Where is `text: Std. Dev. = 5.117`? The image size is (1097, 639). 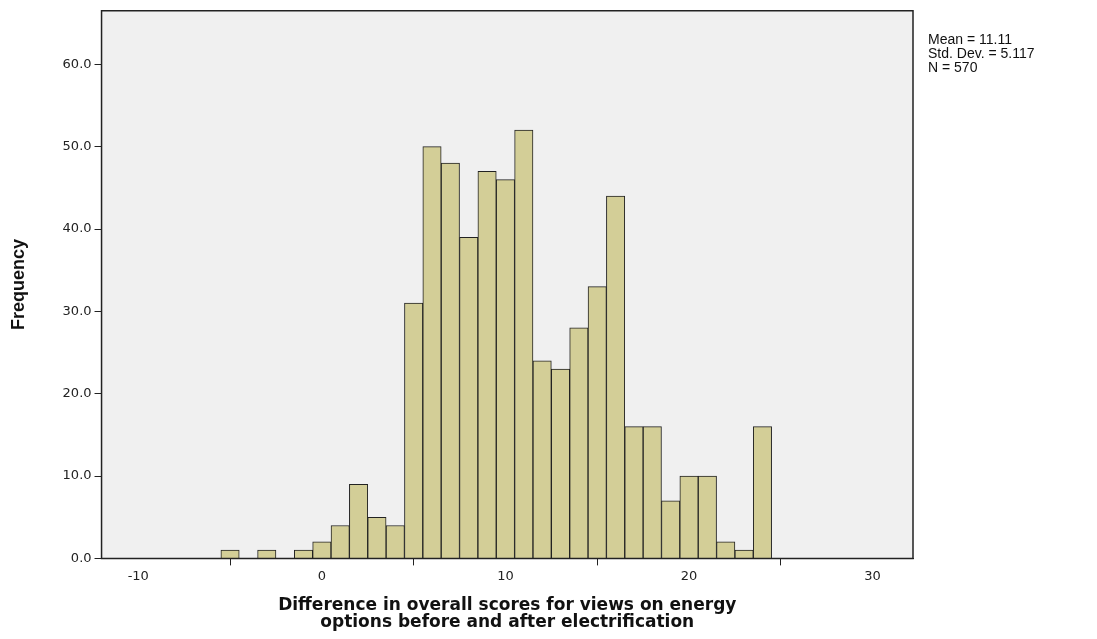
text: Std. Dev. = 5.117 is located at coordinates (981, 53).